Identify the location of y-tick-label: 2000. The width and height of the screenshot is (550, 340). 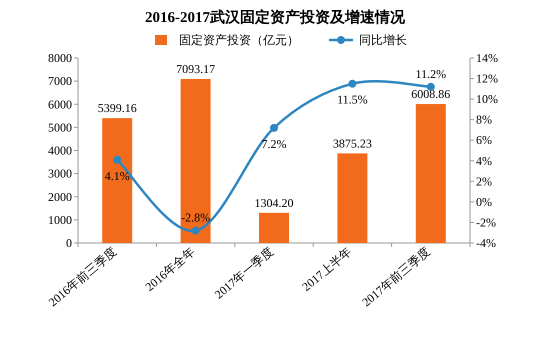
(60, 197).